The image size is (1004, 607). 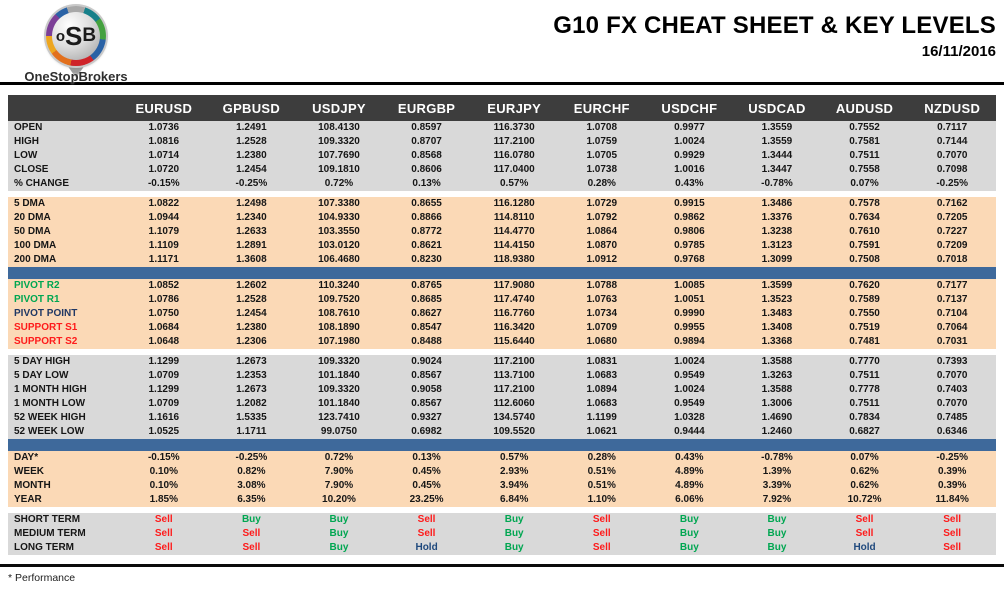 I want to click on data-cell: 109.3320, so click(x=339, y=389).